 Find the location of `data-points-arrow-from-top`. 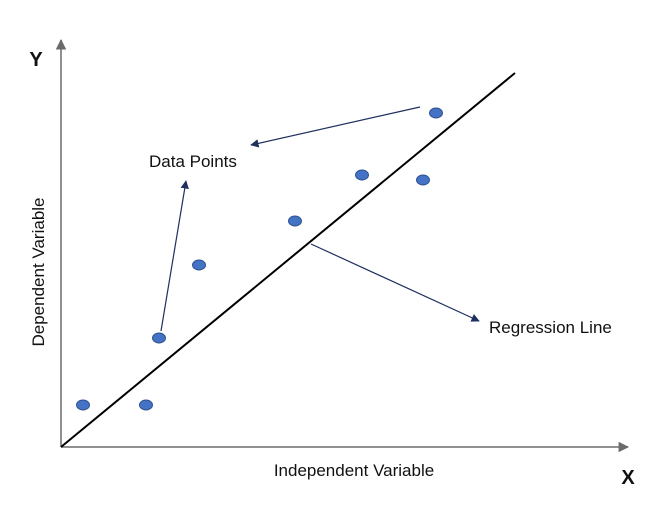

data-points-arrow-from-top is located at coordinates (335, 127).